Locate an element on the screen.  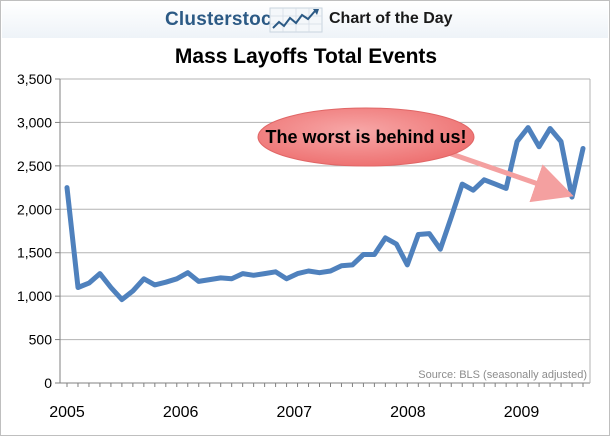
y-tick-label: 3,500 is located at coordinates (34, 79).